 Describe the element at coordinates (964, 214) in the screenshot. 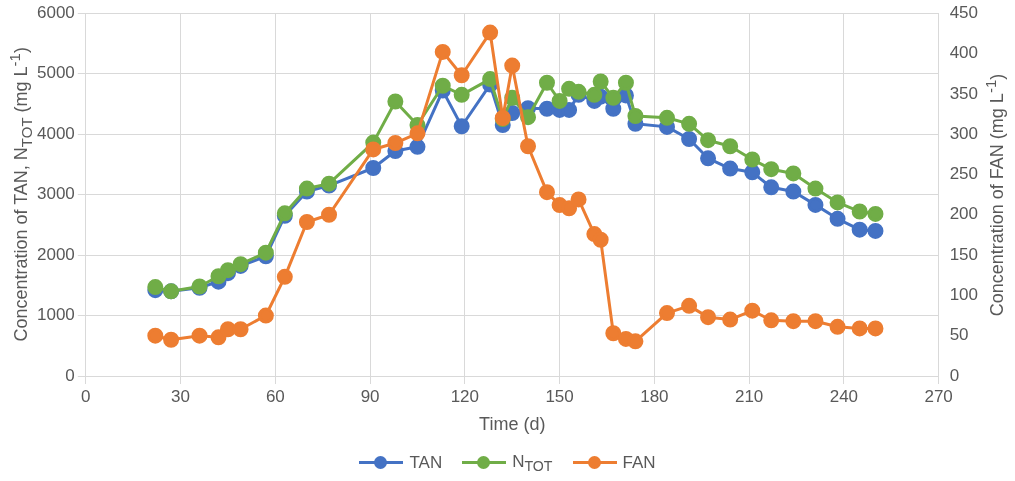

I see `y2-tick-label: 200` at that location.